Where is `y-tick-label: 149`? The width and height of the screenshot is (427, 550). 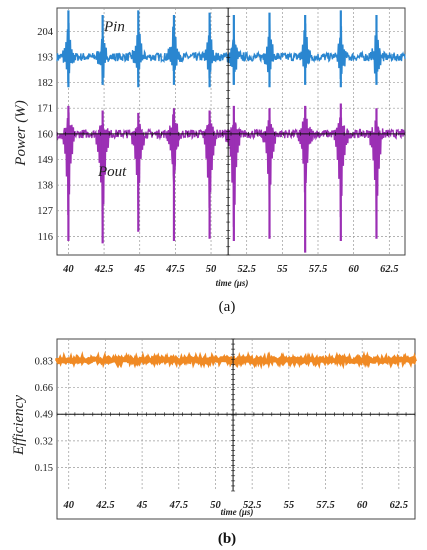
y-tick-label: 149 is located at coordinates (45, 160).